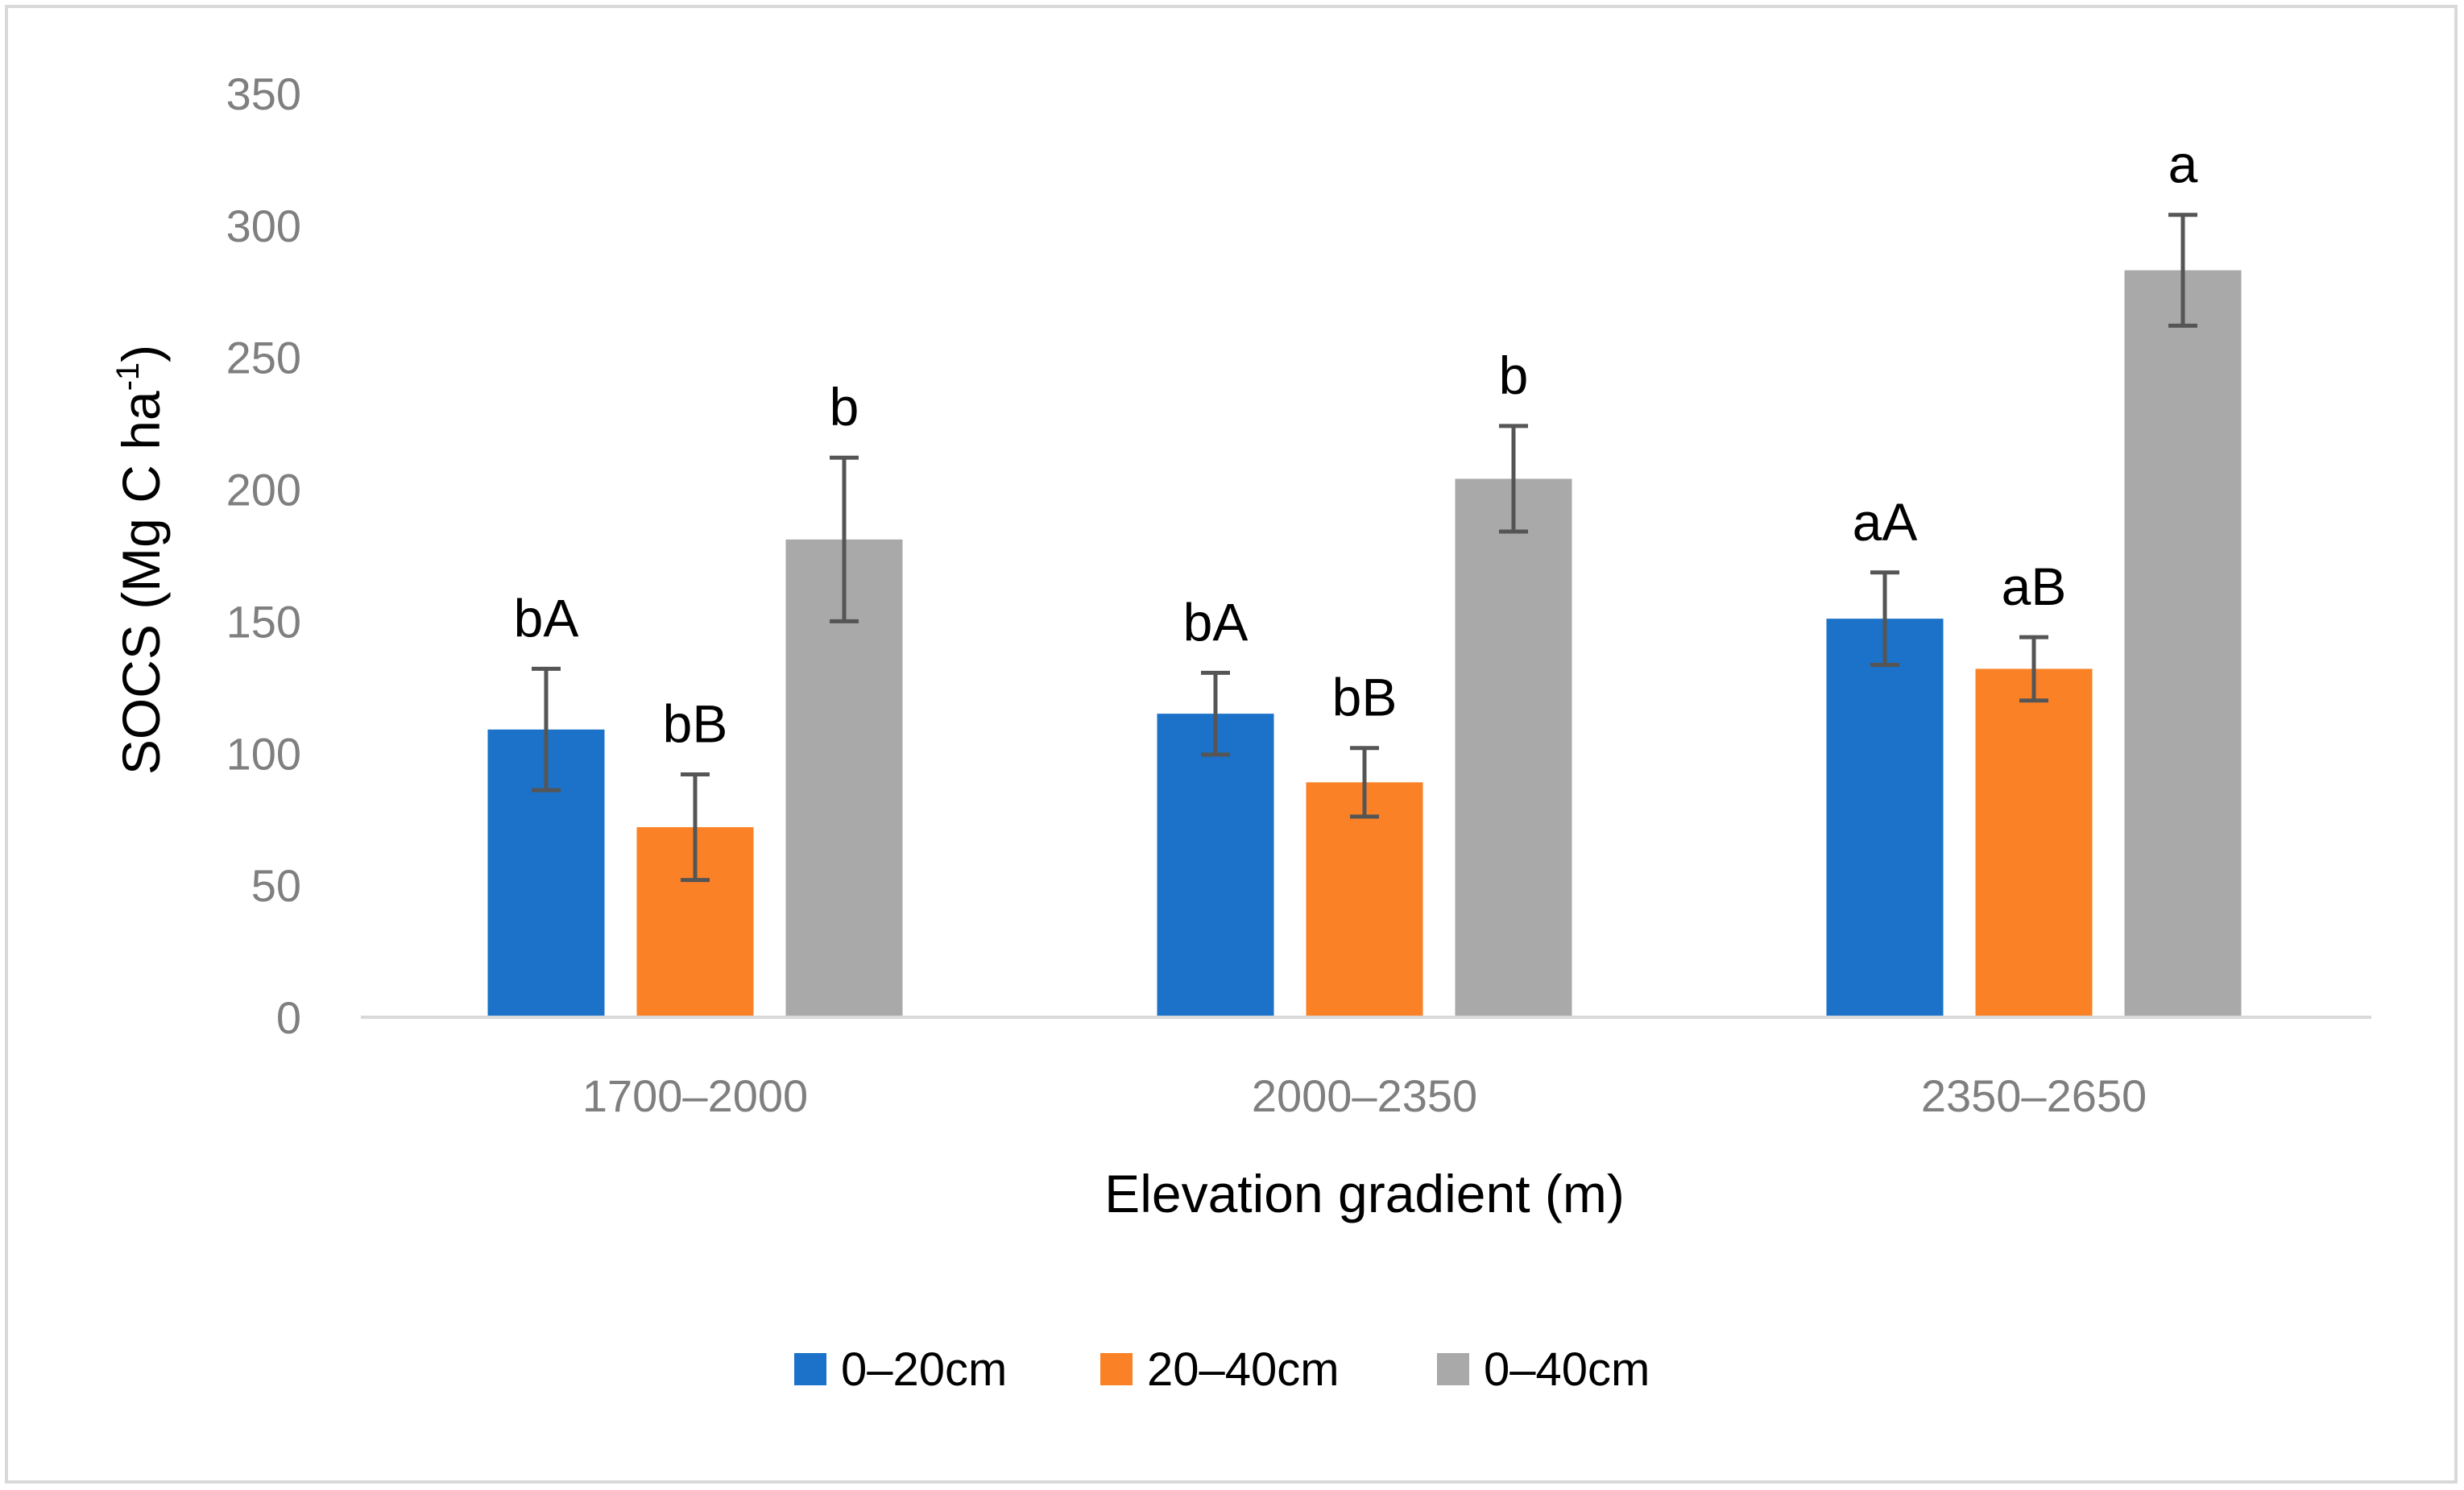 This screenshot has width=2464, height=1490. I want to click on x-tick-label: 2350–2650, so click(2034, 1096).